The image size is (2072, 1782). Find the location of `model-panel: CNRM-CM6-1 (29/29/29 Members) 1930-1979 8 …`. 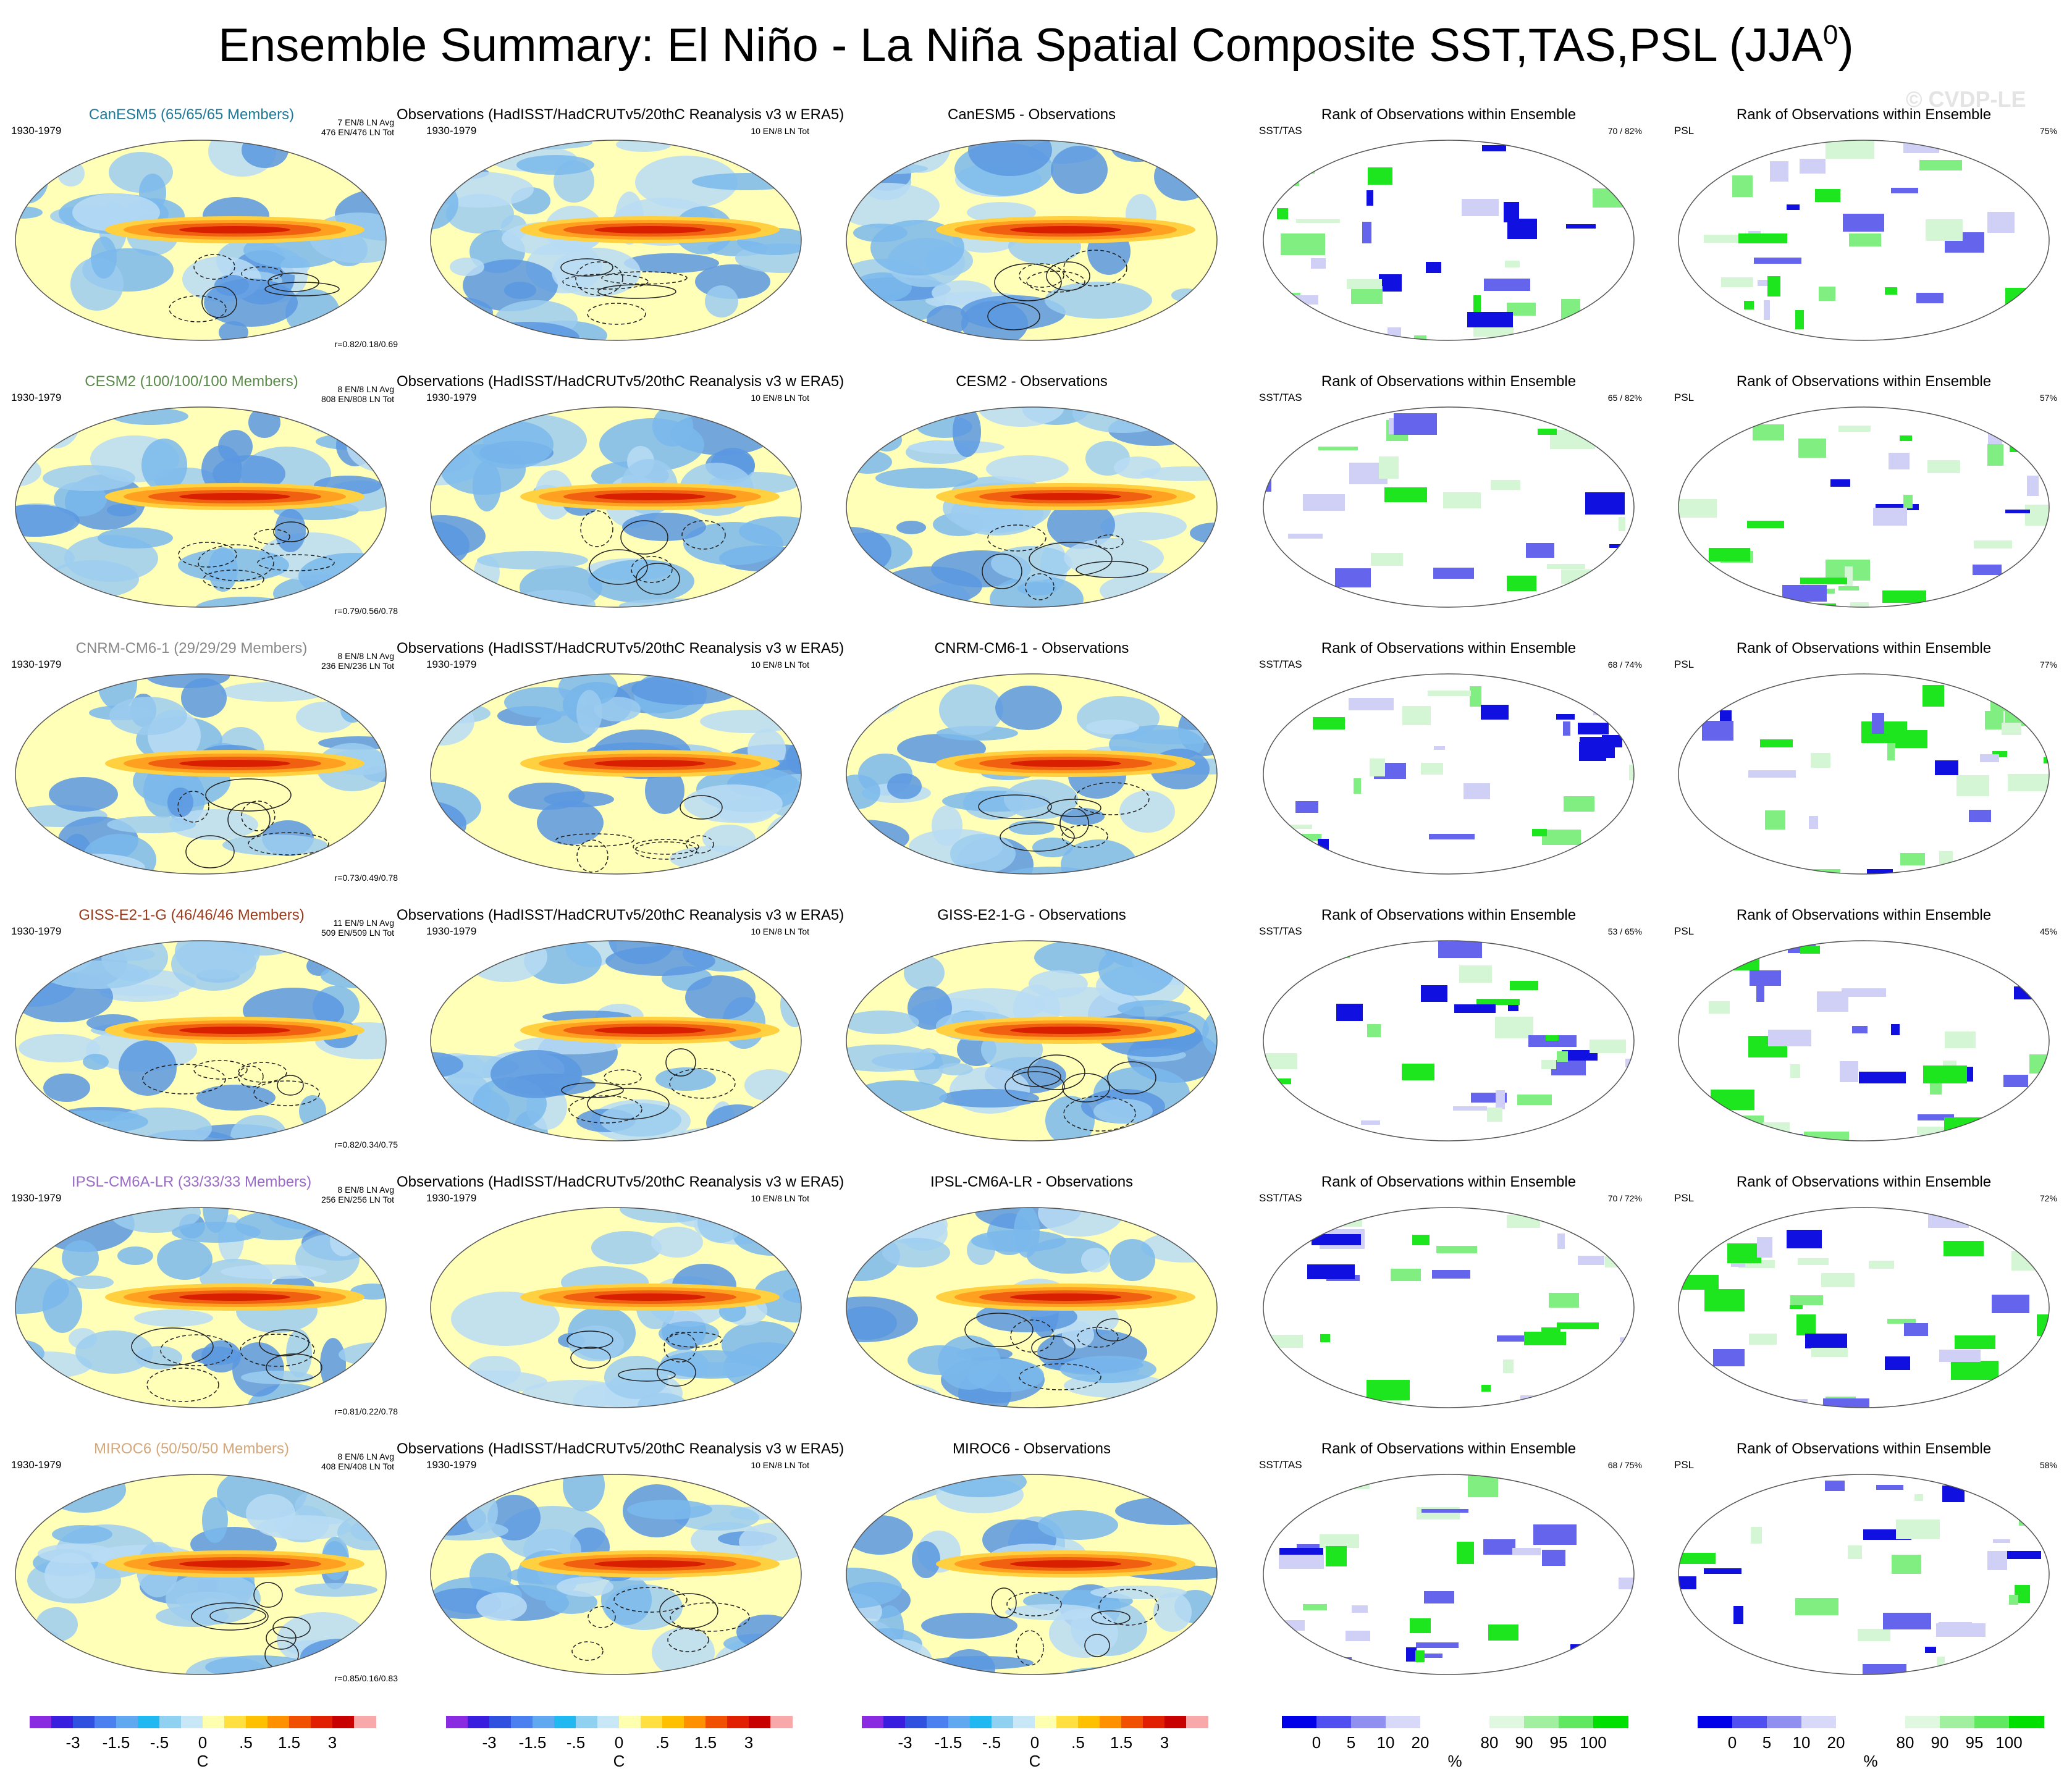

model-panel: CNRM-CM6-1 (29/29/29 Members) 1930-1979 8 … is located at coordinates (201, 751).